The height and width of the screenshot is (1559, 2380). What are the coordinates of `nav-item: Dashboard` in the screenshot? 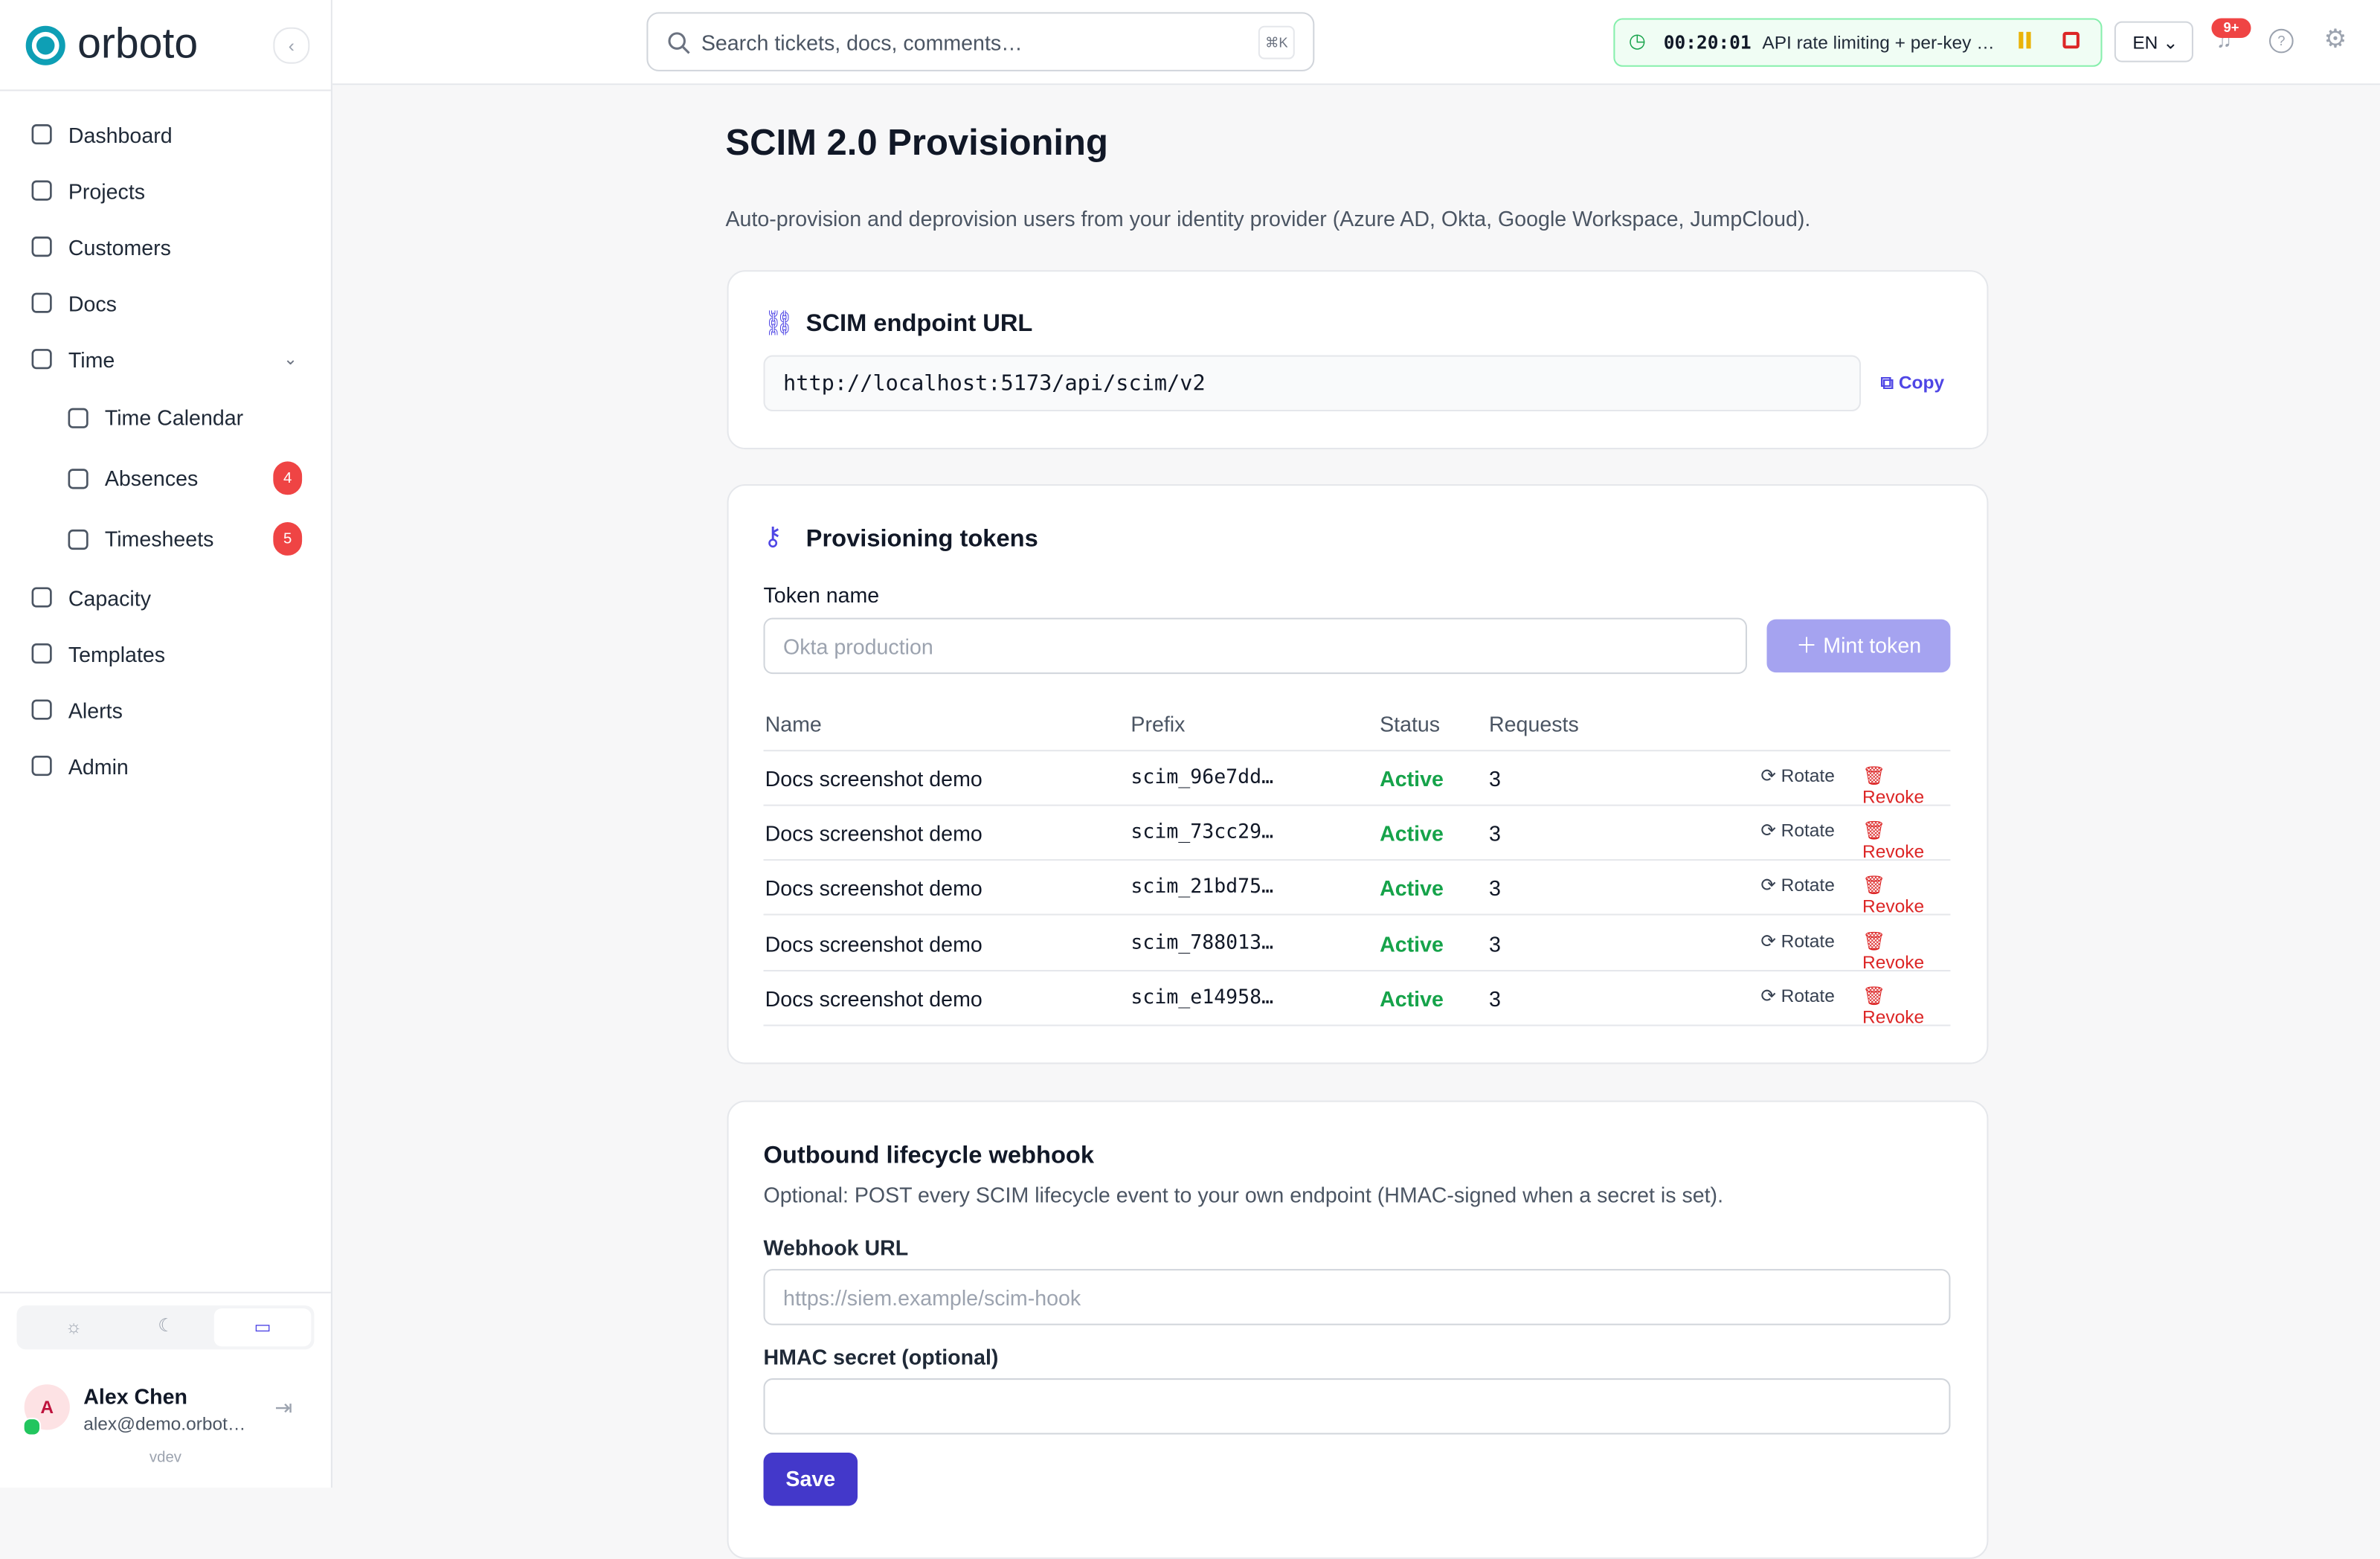 It's located at (165, 134).